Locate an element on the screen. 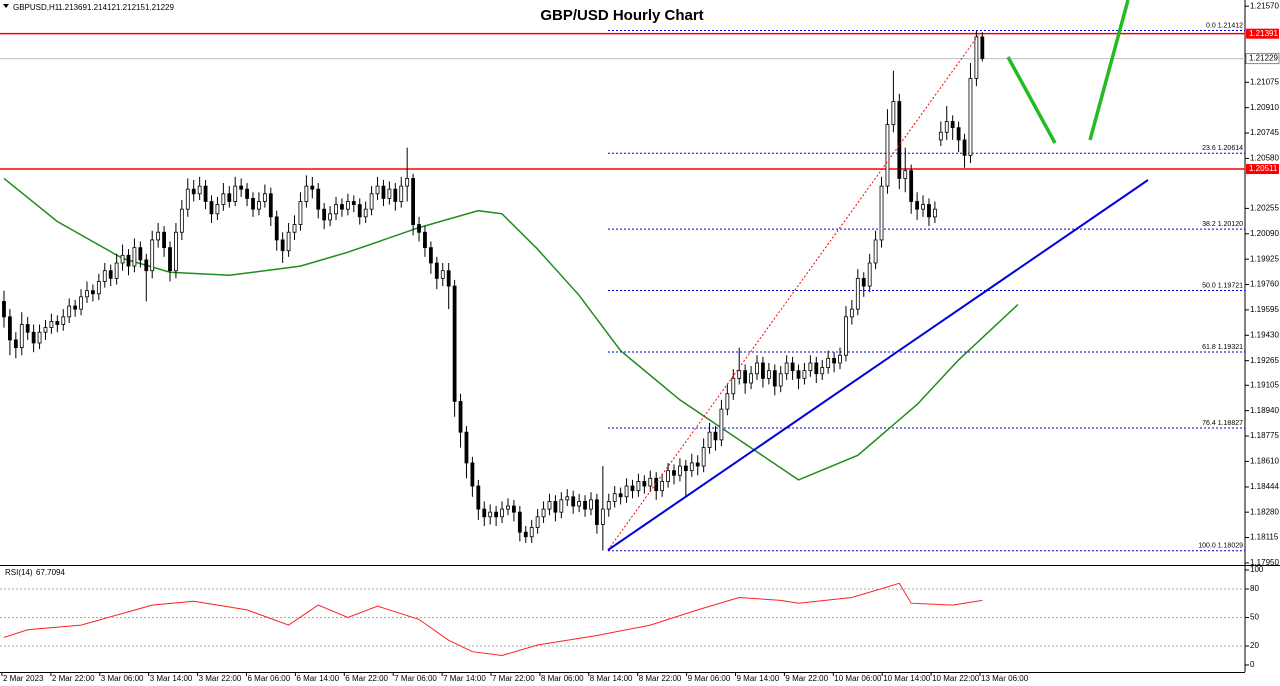 The image size is (1280, 686). price-line-label: 1.20511 is located at coordinates (1263, 168).